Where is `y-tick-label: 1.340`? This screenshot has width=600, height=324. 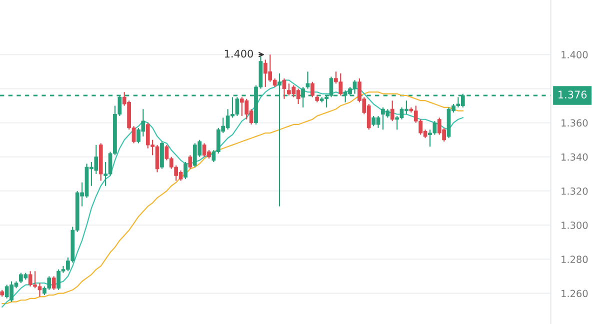
y-tick-label: 1.340 is located at coordinates (575, 157).